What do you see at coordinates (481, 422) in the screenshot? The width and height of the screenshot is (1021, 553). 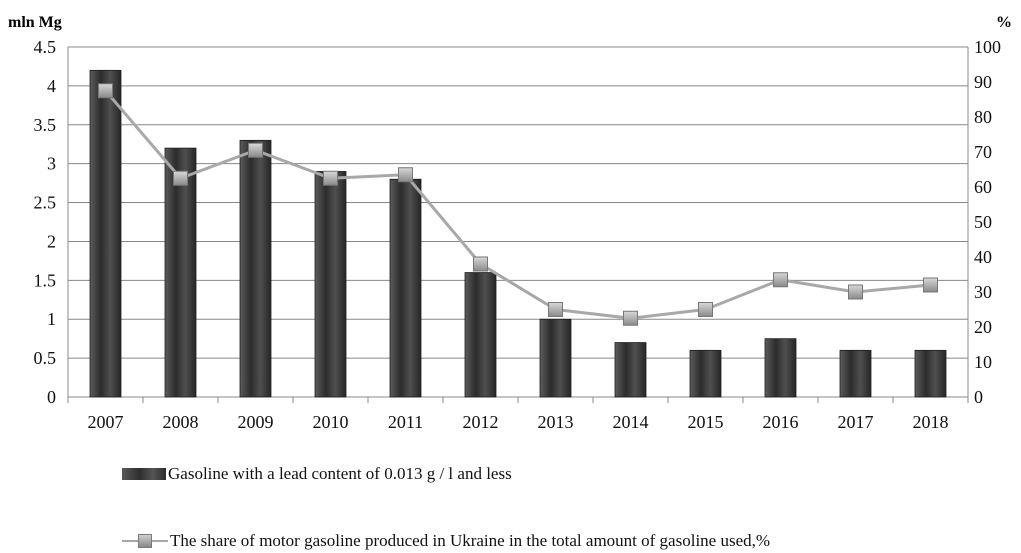 I see `x-tick-label: 2012` at bounding box center [481, 422].